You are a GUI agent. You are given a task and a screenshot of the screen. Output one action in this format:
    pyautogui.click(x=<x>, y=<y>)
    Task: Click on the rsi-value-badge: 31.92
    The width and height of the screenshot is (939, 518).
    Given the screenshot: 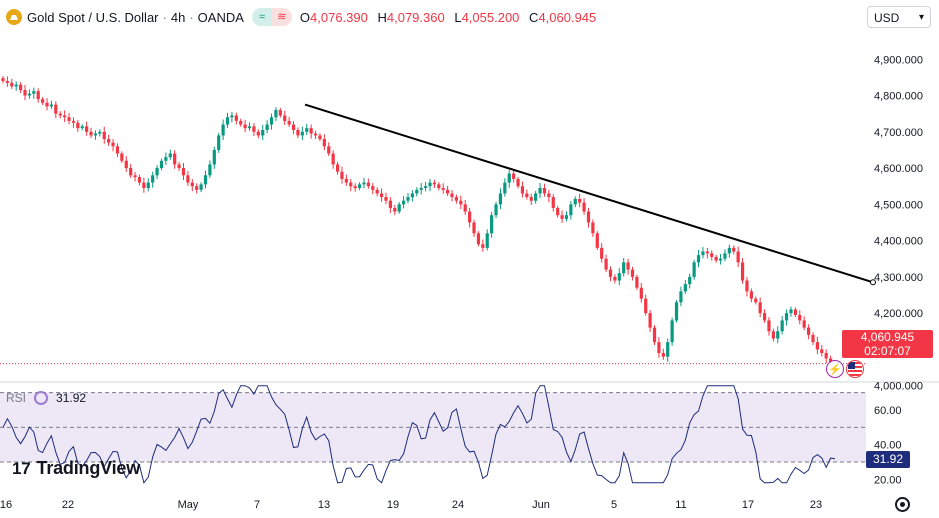 What is the action you would take?
    pyautogui.click(x=888, y=459)
    